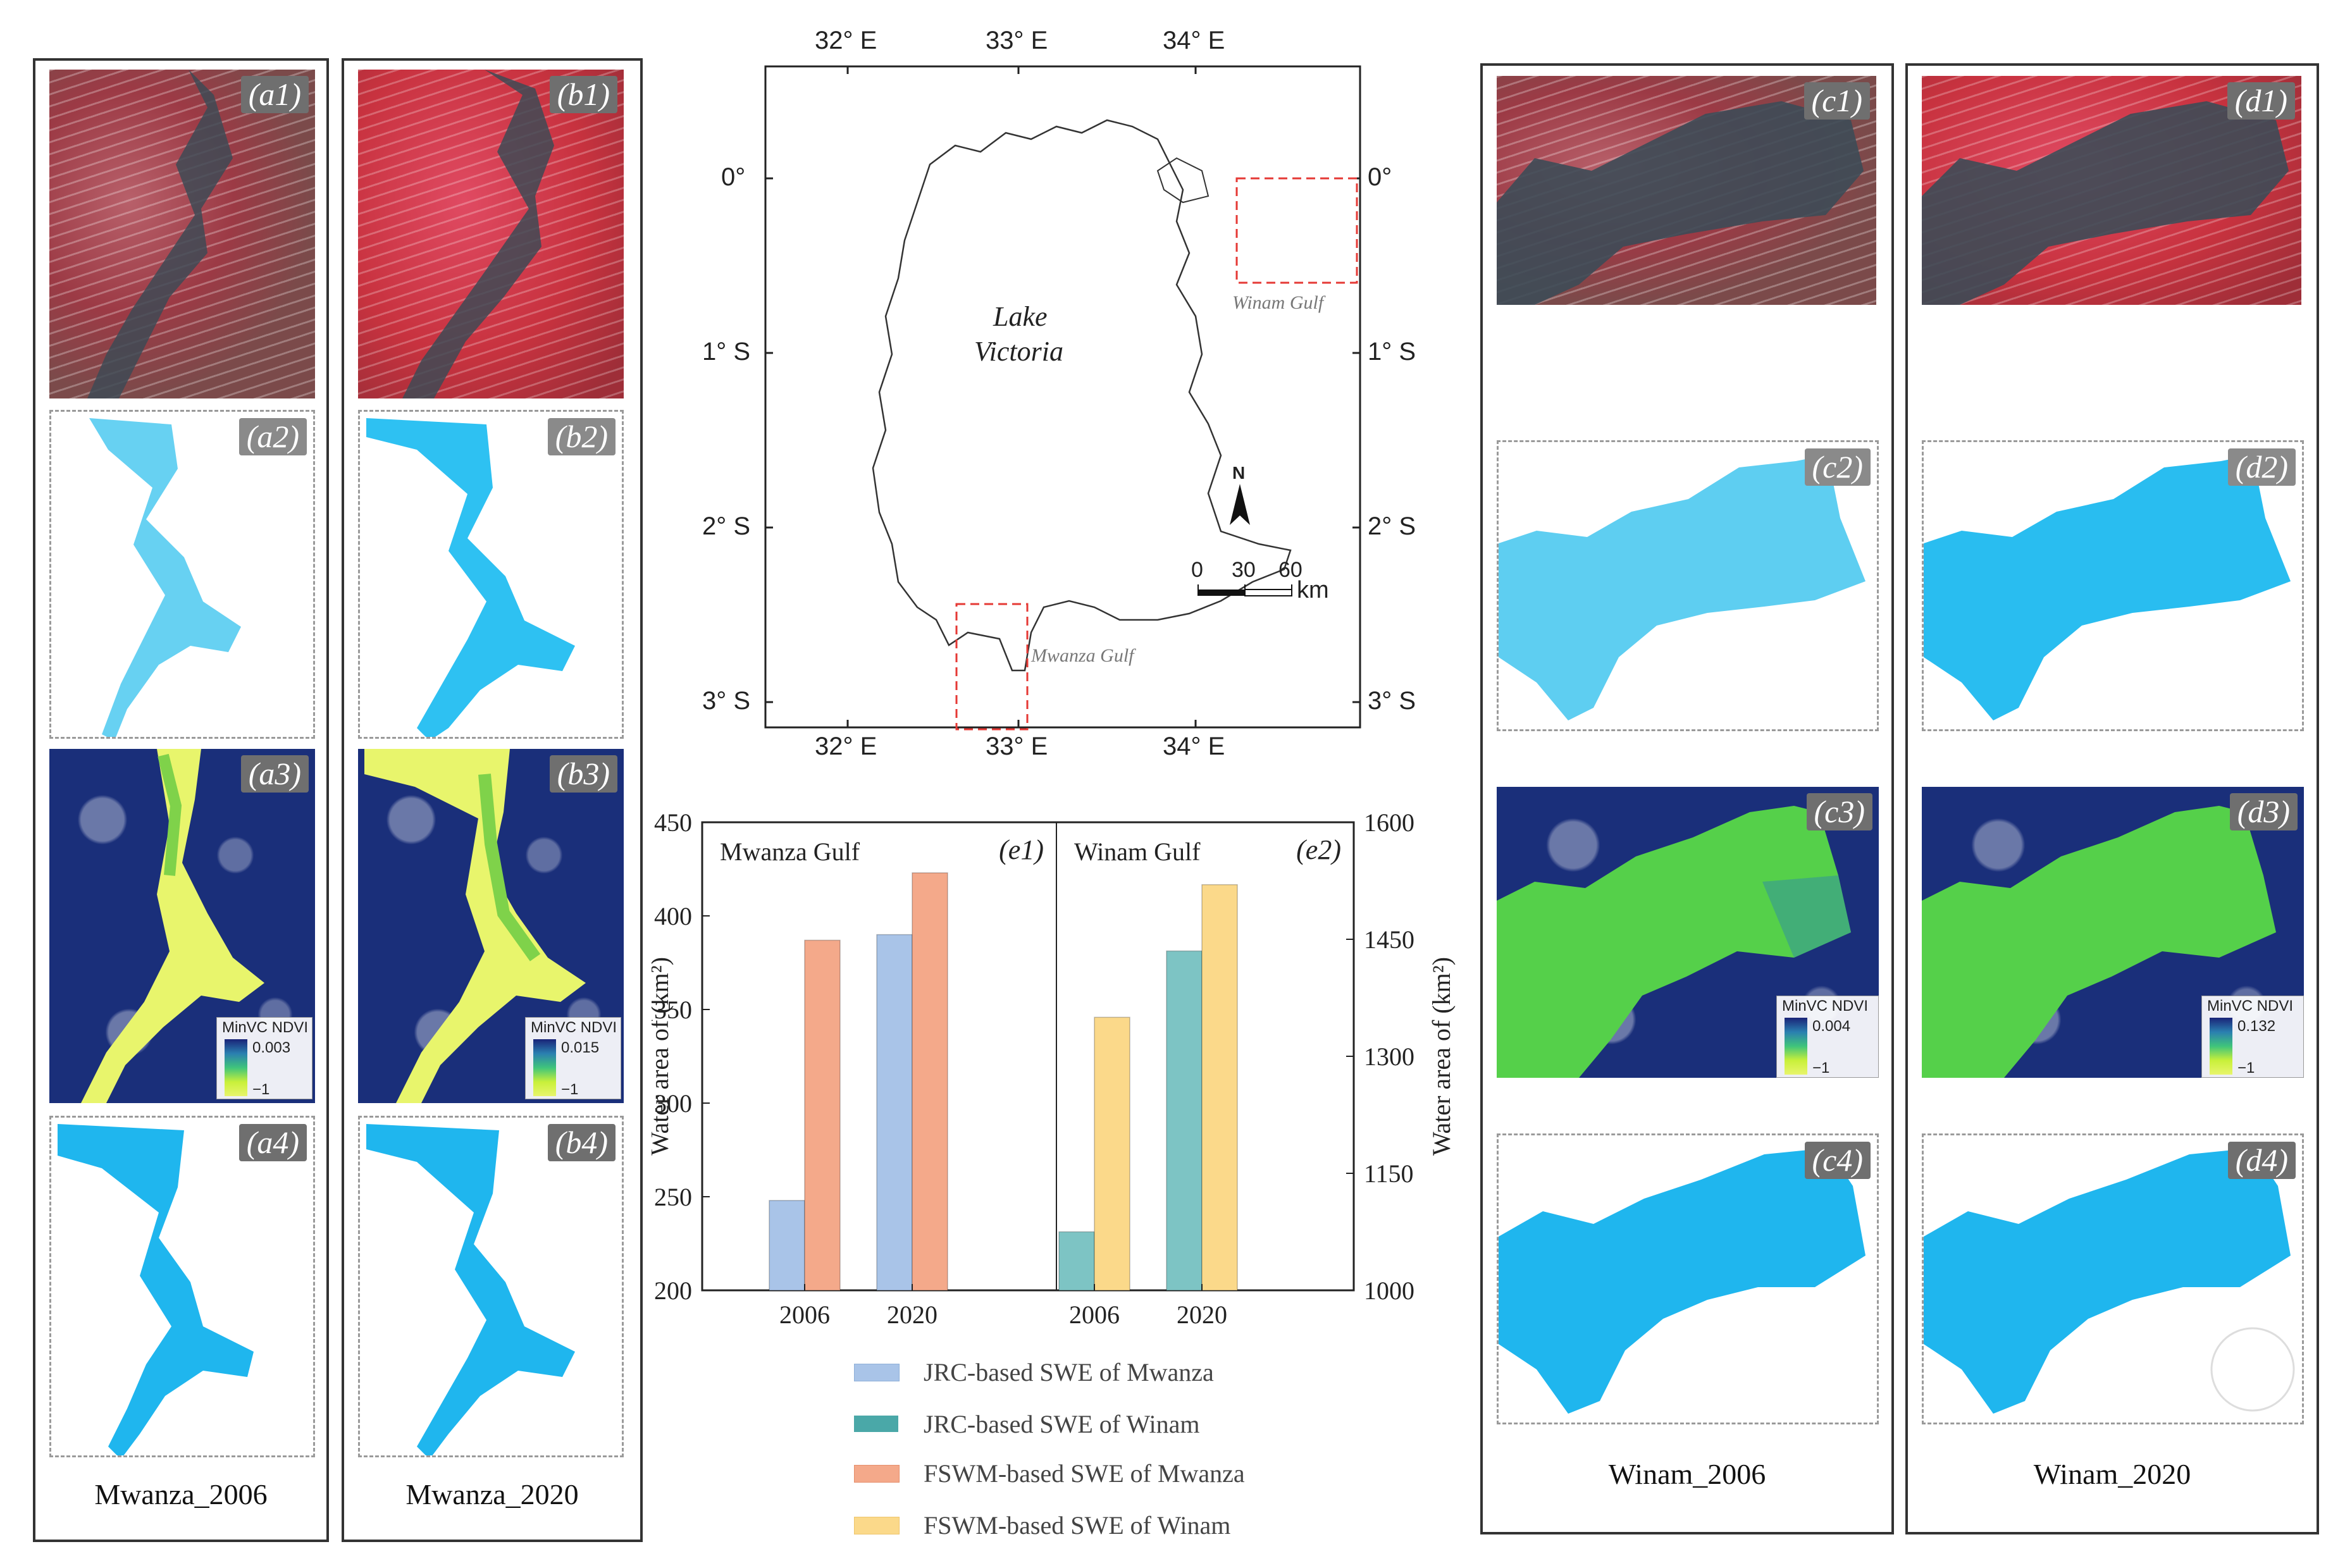 This screenshot has width=2345, height=1568. I want to click on ndvi-map-d3: (d3) MinVC NDVI 0.132 −1, so click(2113, 932).